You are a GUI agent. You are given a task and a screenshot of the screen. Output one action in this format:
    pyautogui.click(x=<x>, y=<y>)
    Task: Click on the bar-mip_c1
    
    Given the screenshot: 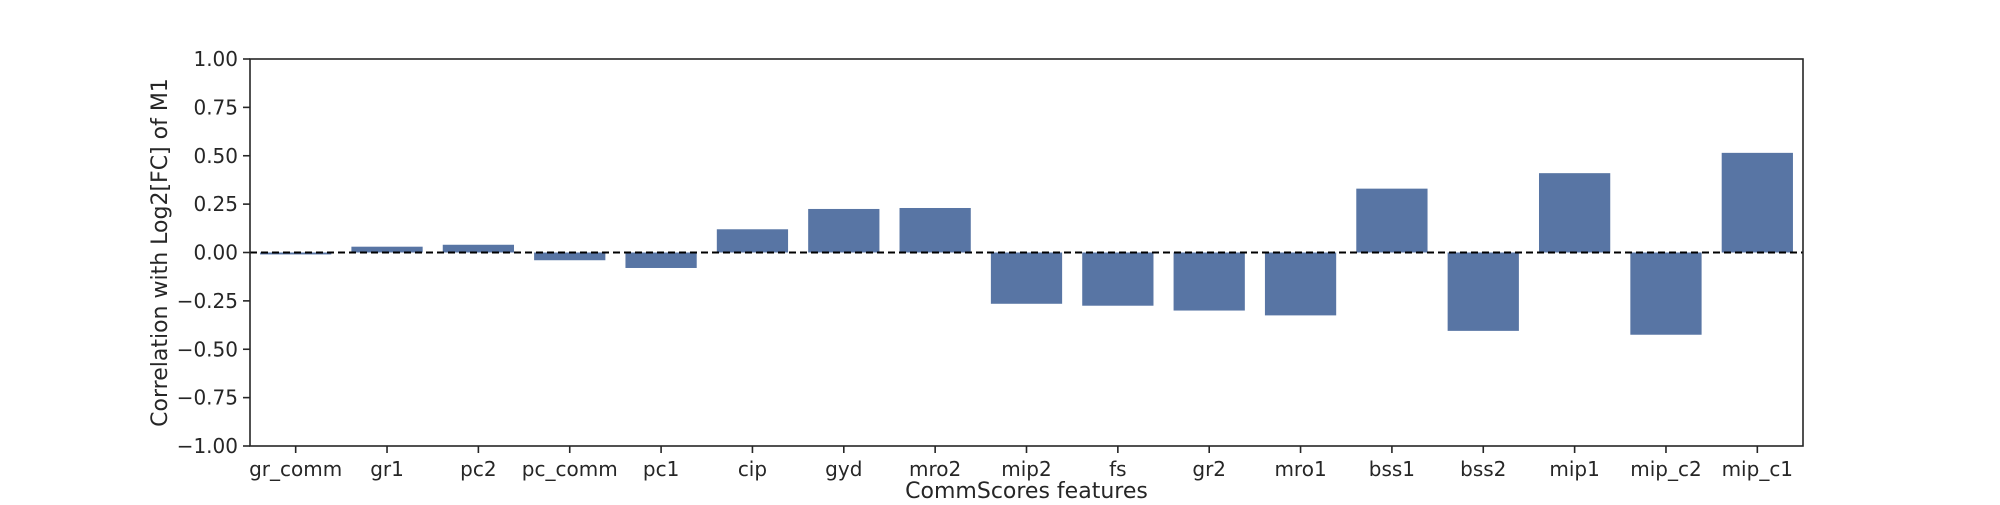 What is the action you would take?
    pyautogui.click(x=1757, y=202)
    